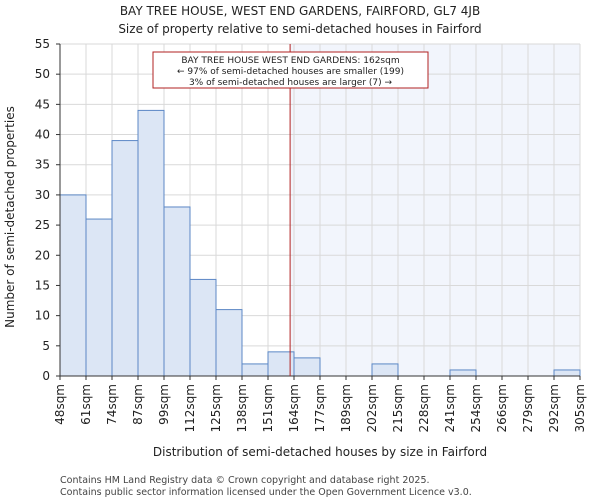 The width and height of the screenshot is (600, 504). Describe the element at coordinates (46, 376) in the screenshot. I see `y-tick-label: 0` at that location.